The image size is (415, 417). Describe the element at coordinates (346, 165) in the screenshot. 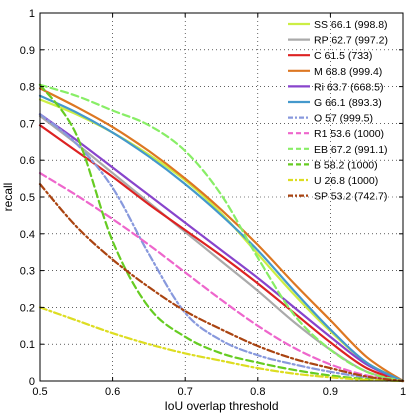

I see `legend-label-9: B 58.2 (1000)` at that location.